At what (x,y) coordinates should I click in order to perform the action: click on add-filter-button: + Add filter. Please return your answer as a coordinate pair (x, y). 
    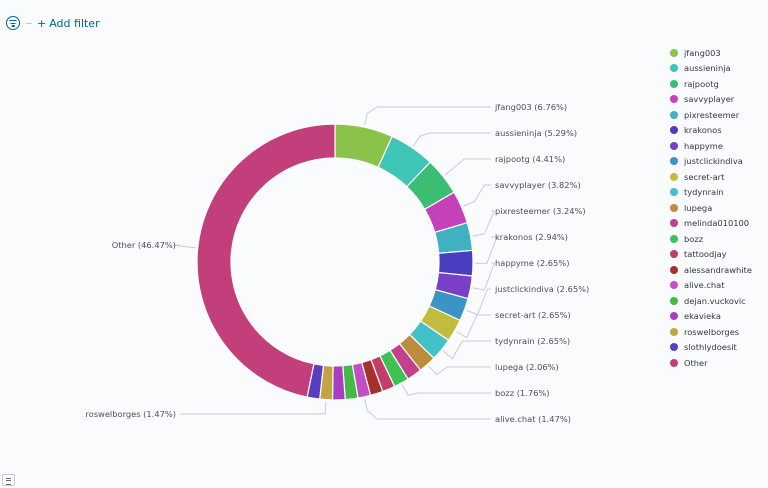
    Looking at the image, I should click on (68, 23).